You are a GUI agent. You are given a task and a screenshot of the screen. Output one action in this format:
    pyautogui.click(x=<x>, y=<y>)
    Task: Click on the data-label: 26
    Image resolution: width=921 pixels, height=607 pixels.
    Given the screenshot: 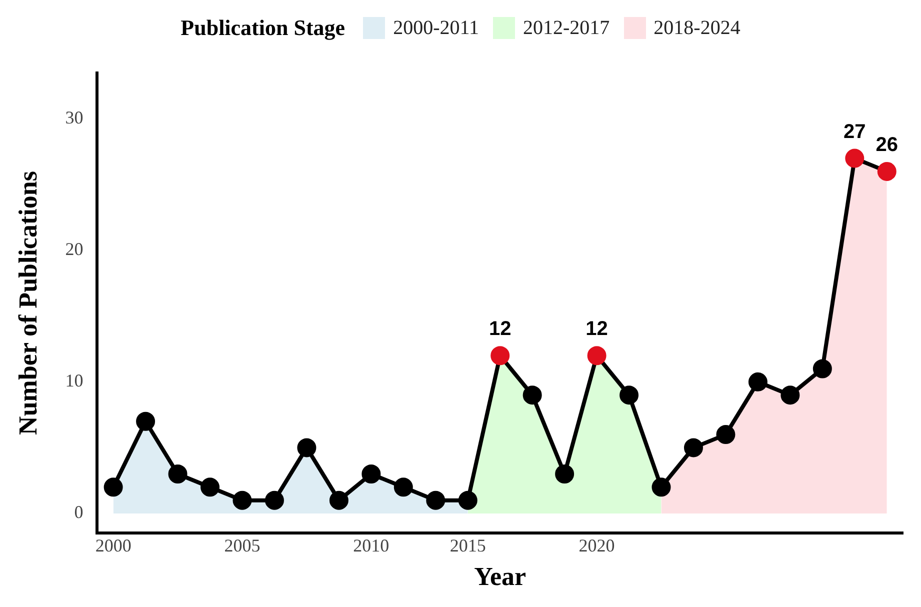 What is the action you would take?
    pyautogui.click(x=887, y=145)
    